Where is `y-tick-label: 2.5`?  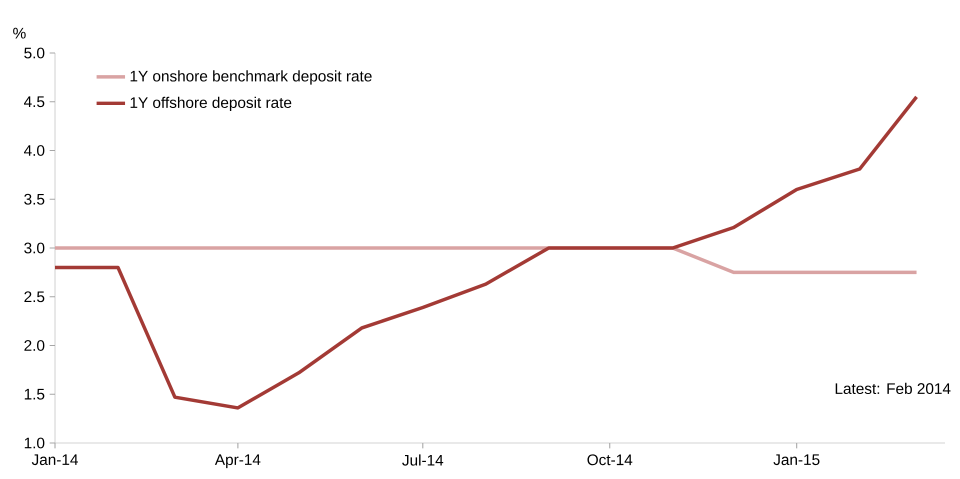 y-tick-label: 2.5 is located at coordinates (34, 296).